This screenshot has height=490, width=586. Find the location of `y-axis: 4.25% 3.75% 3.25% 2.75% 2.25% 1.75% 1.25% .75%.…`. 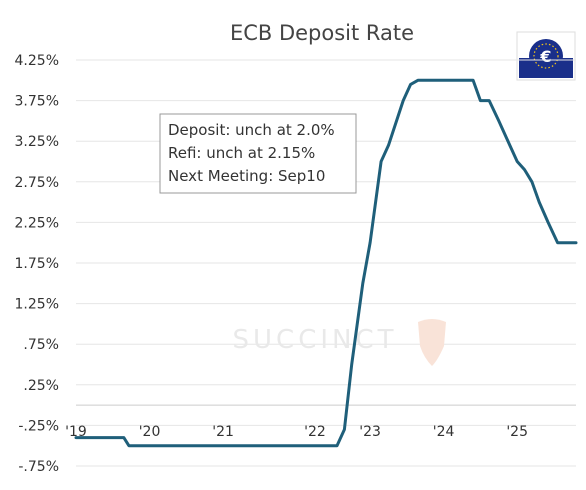

y-axis: 4.25% 3.75% 3.25% 2.75% 2.25% 1.75% 1.25% .75%.… is located at coordinates (37, 264).